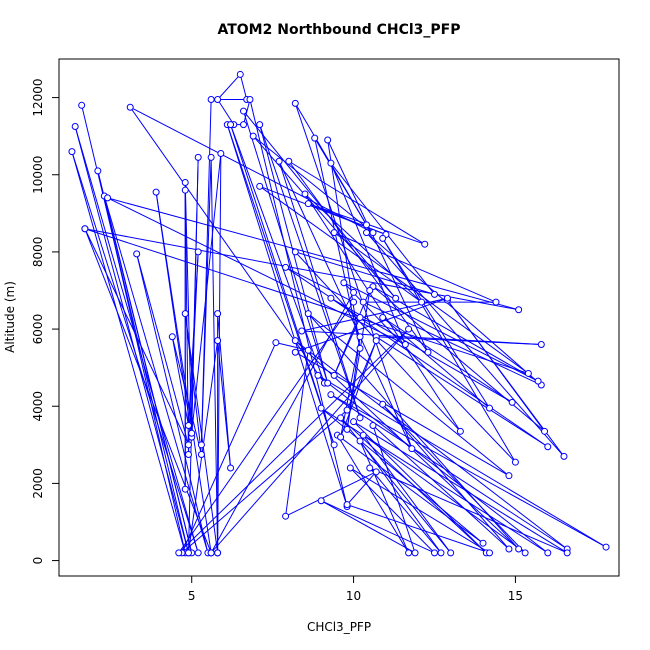 The width and height of the screenshot is (650, 650). I want to click on y-tick-label: 4000, so click(38, 406).